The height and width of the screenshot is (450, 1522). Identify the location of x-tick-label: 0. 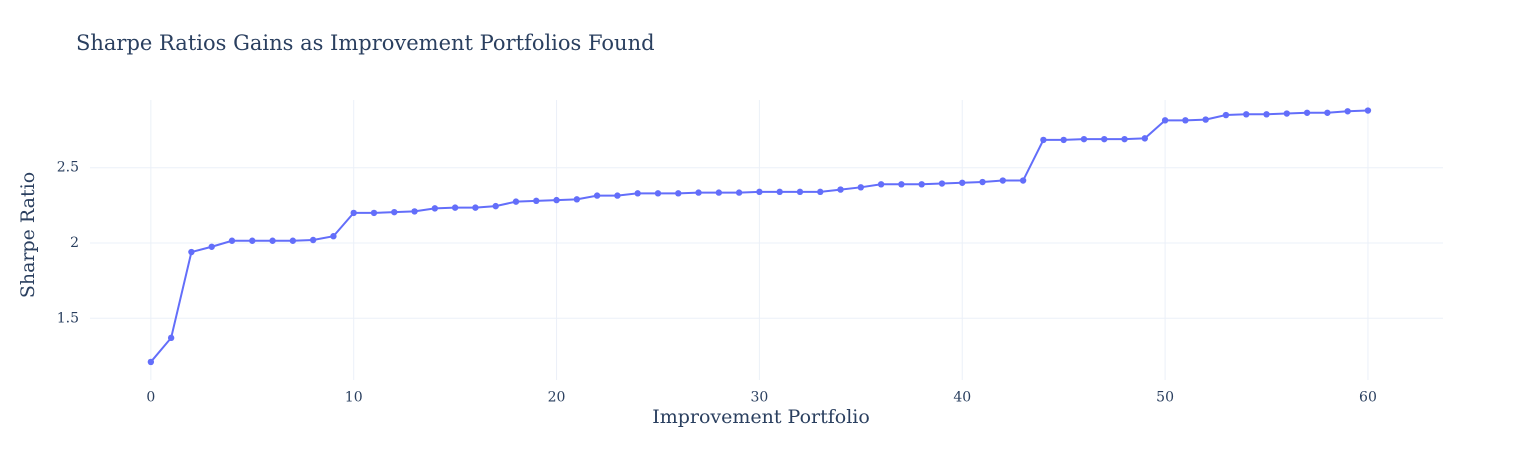
(150, 398).